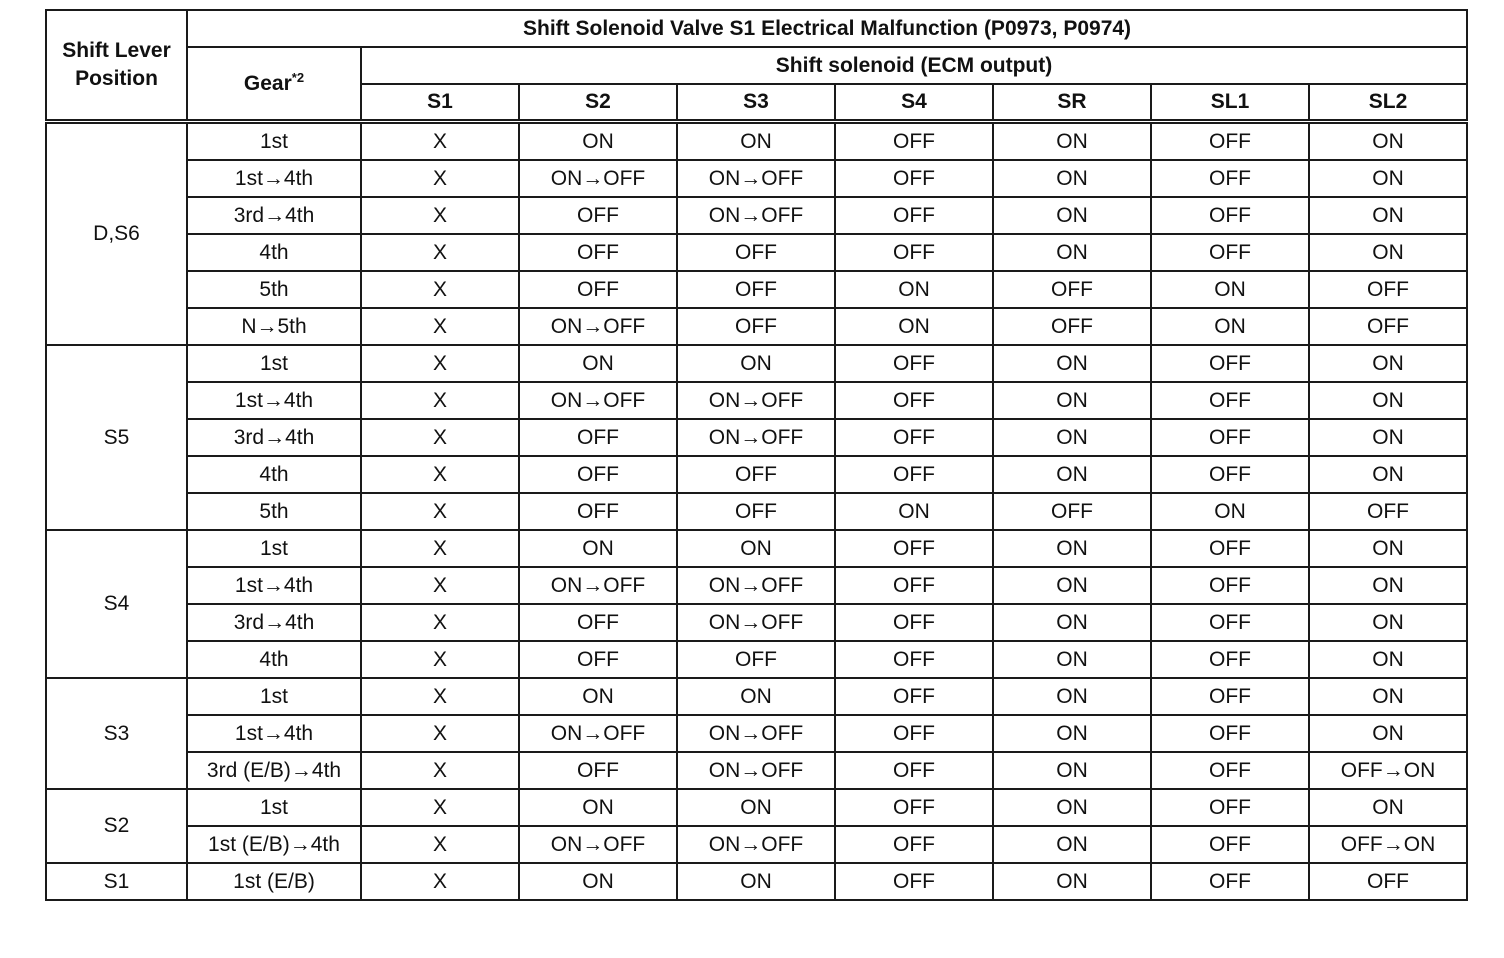  Describe the element at coordinates (1230, 103) in the screenshot. I see `solenoid-header-sl1: SL1` at that location.